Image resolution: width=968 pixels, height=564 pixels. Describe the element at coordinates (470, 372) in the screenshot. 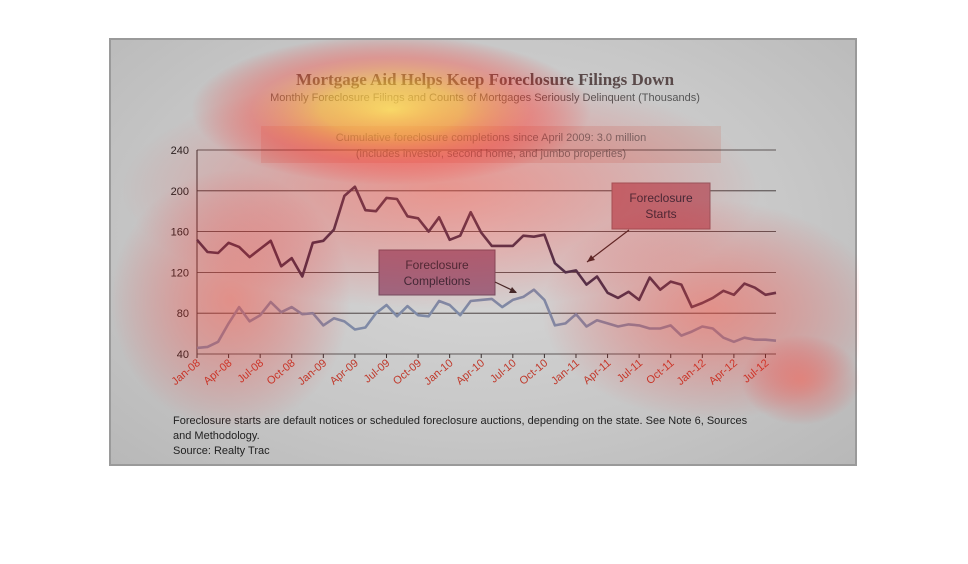

I see `x-tick-label: Apr-10` at that location.